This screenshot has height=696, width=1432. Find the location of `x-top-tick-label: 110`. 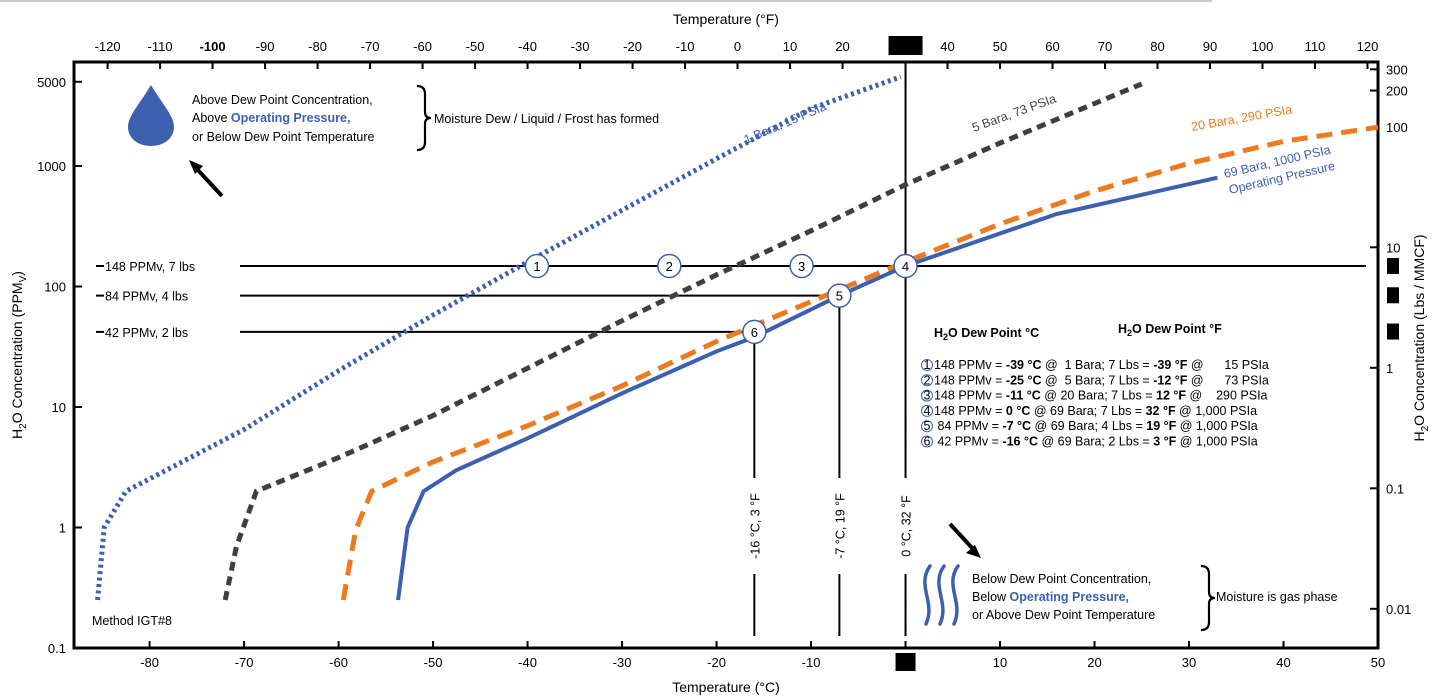

x-top-tick-label: 110 is located at coordinates (1315, 46).